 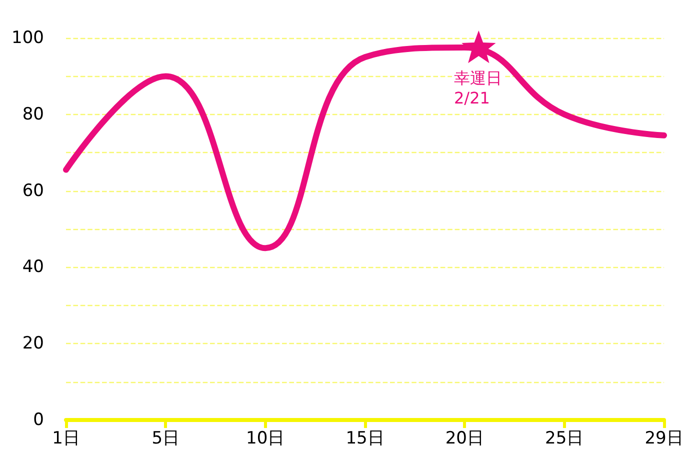 What do you see at coordinates (28, 38) in the screenshot?
I see `y-tick-label: 100` at bounding box center [28, 38].